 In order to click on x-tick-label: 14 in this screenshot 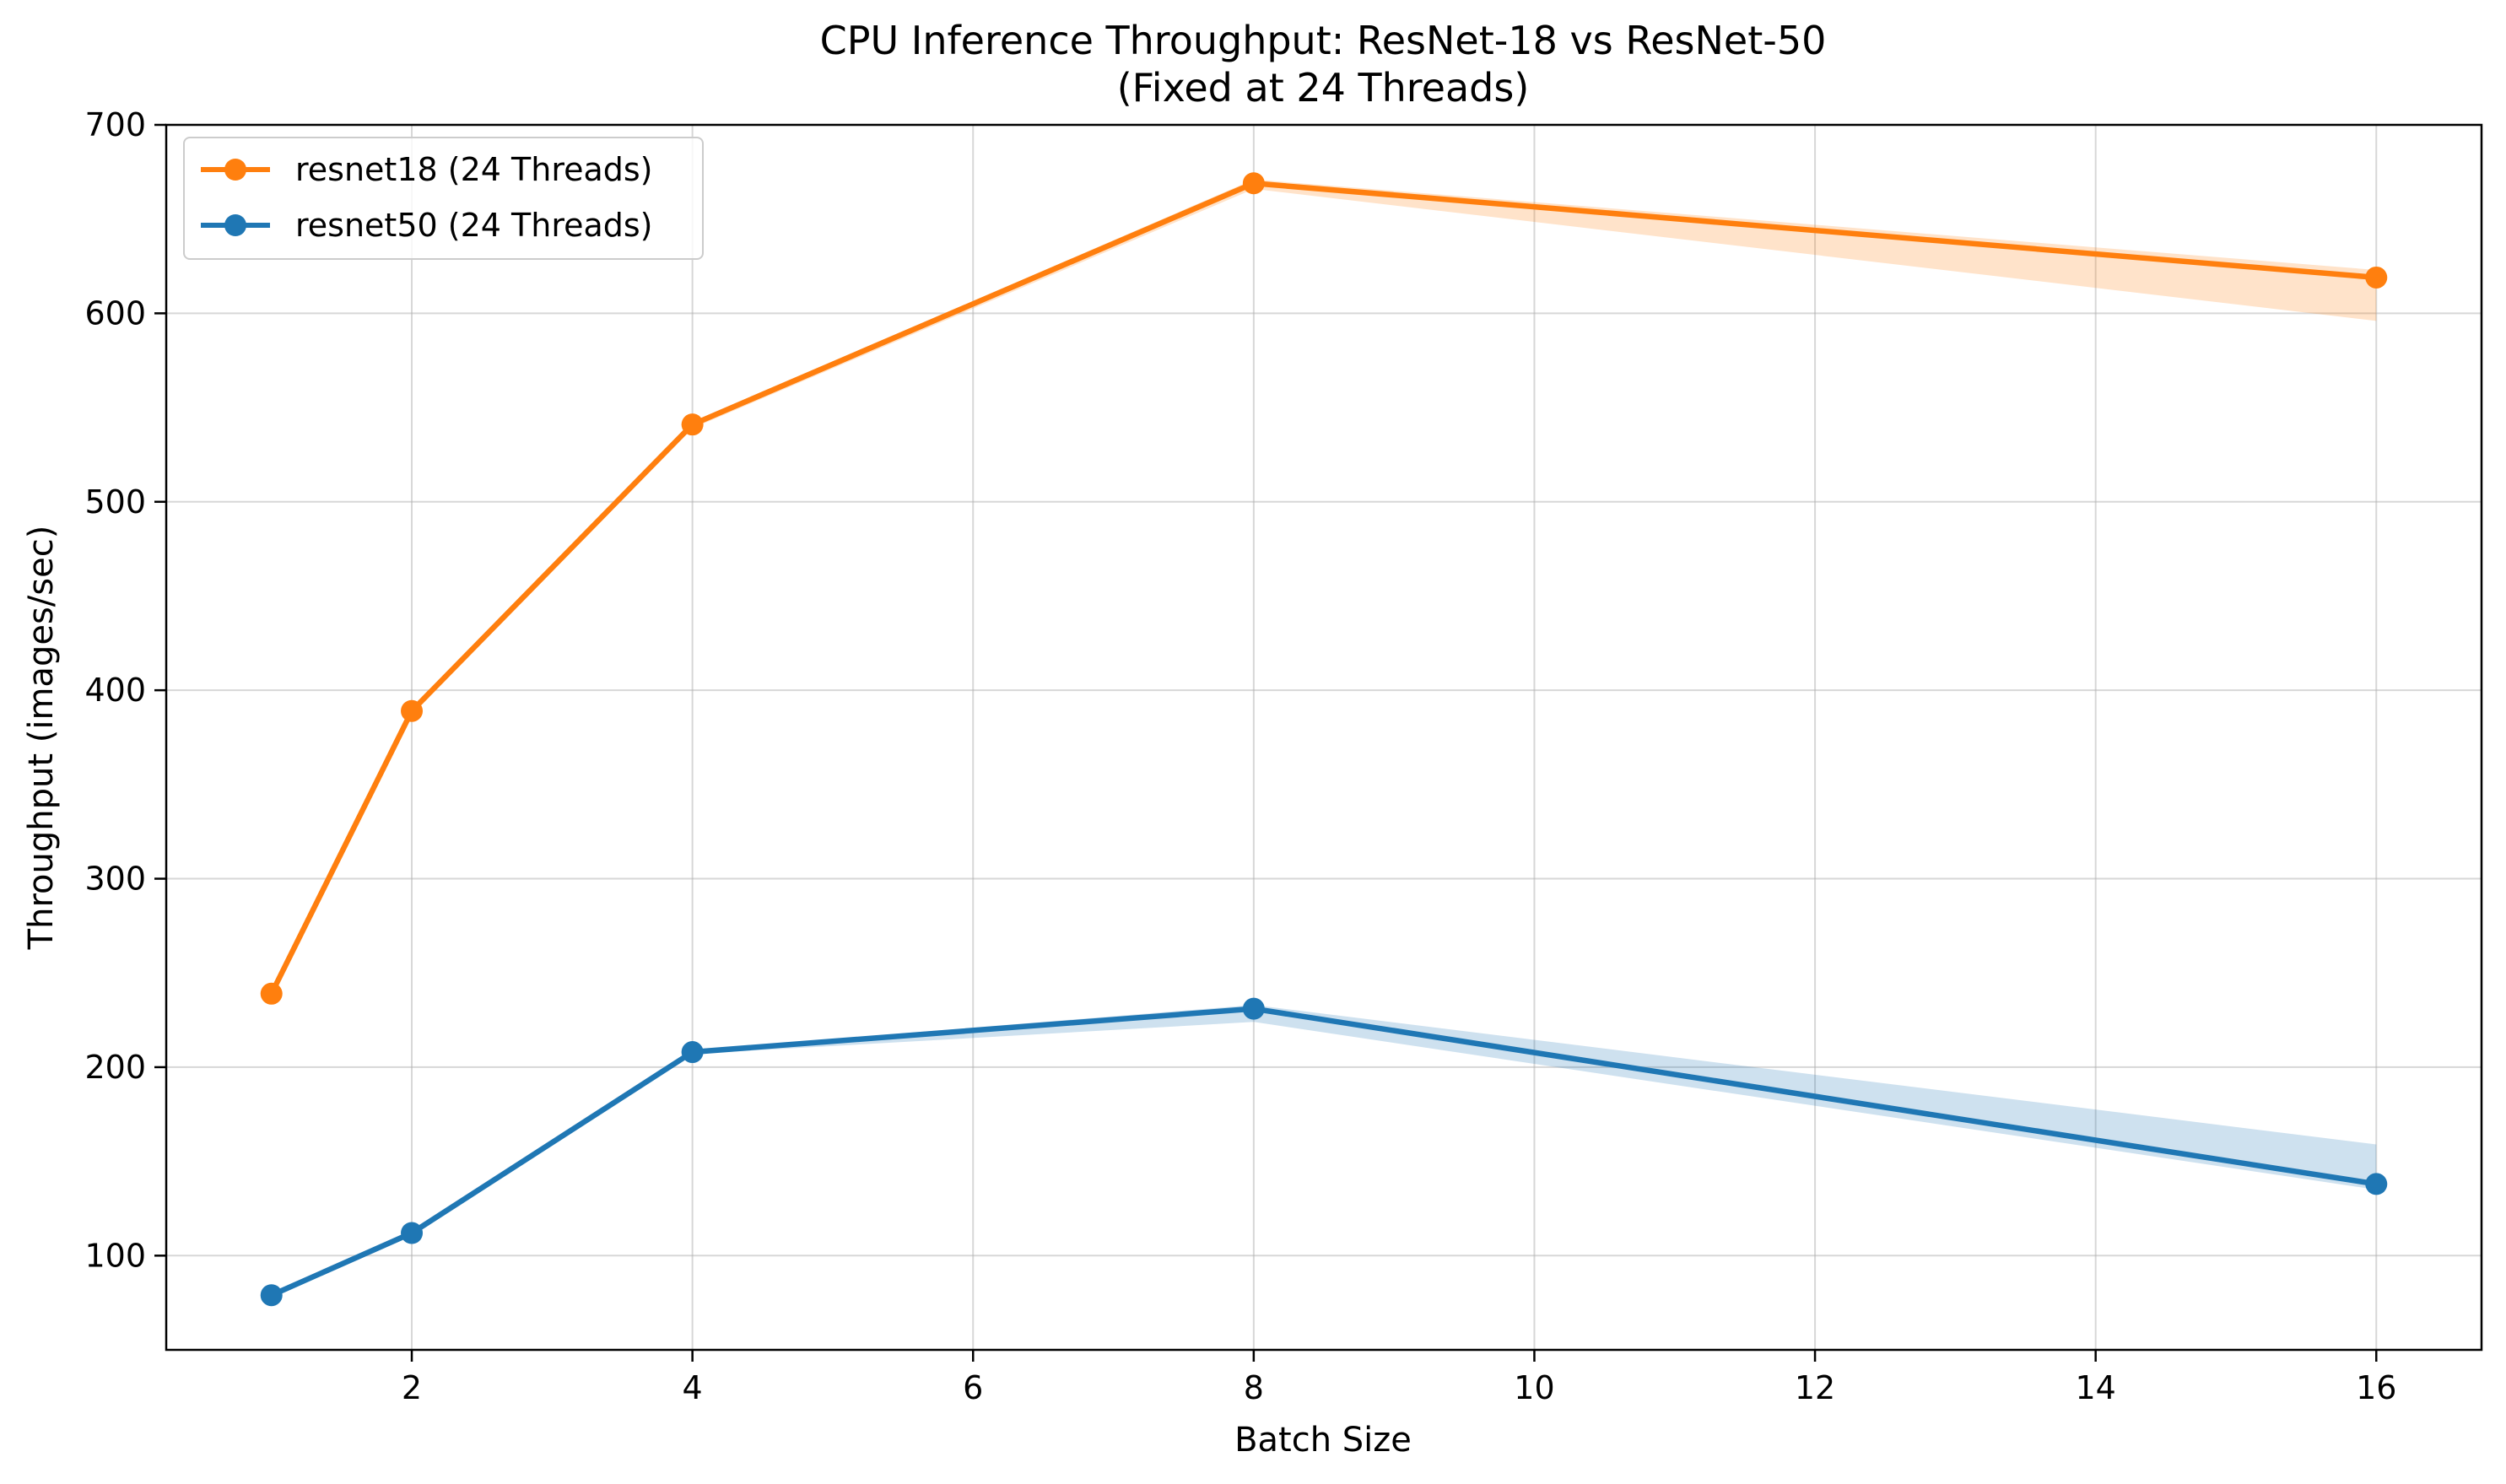, I will do `click(2095, 1387)`.